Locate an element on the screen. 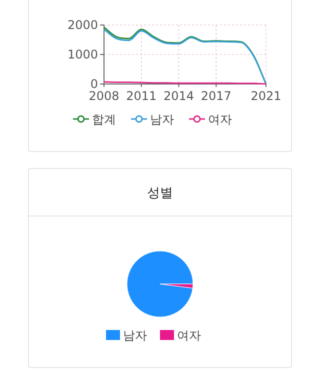 The height and width of the screenshot is (376, 320). x-tick-label: 2021 is located at coordinates (266, 96).